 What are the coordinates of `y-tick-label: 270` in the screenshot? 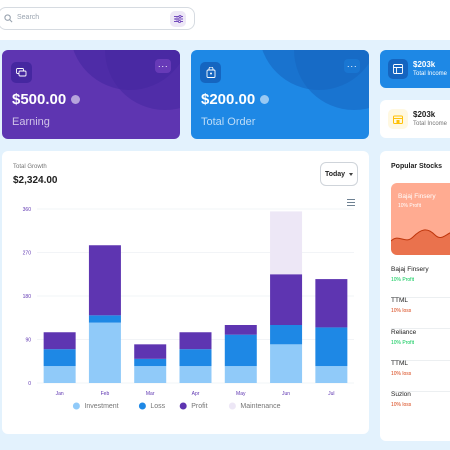 It's located at (27, 254).